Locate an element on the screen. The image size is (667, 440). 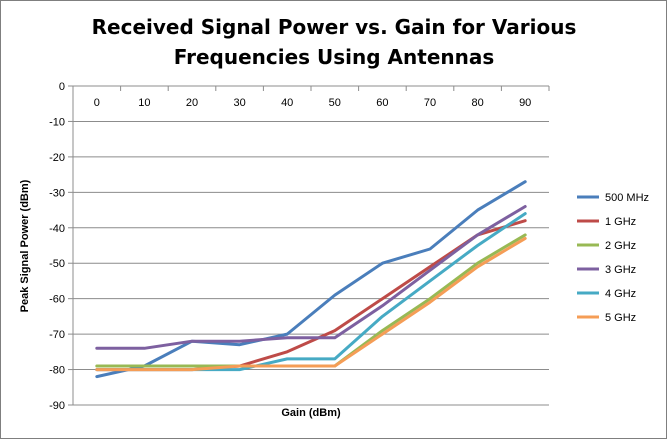
y-tick-label: -20 is located at coordinates (57, 158).